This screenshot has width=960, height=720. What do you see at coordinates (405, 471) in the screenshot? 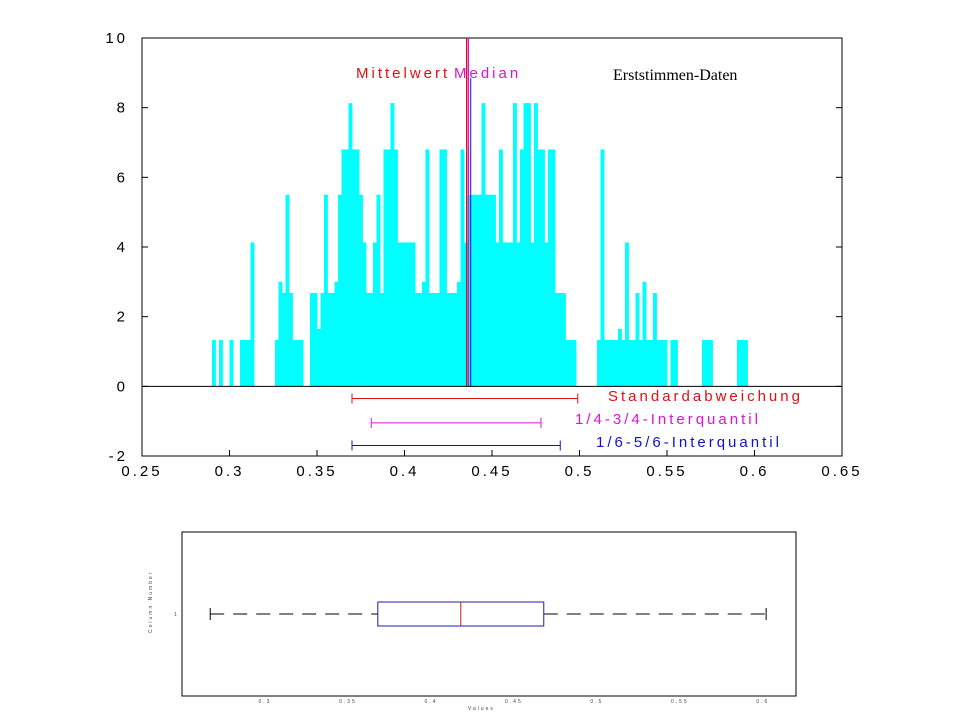
I see `x-tick-label-3: 0.4` at bounding box center [405, 471].